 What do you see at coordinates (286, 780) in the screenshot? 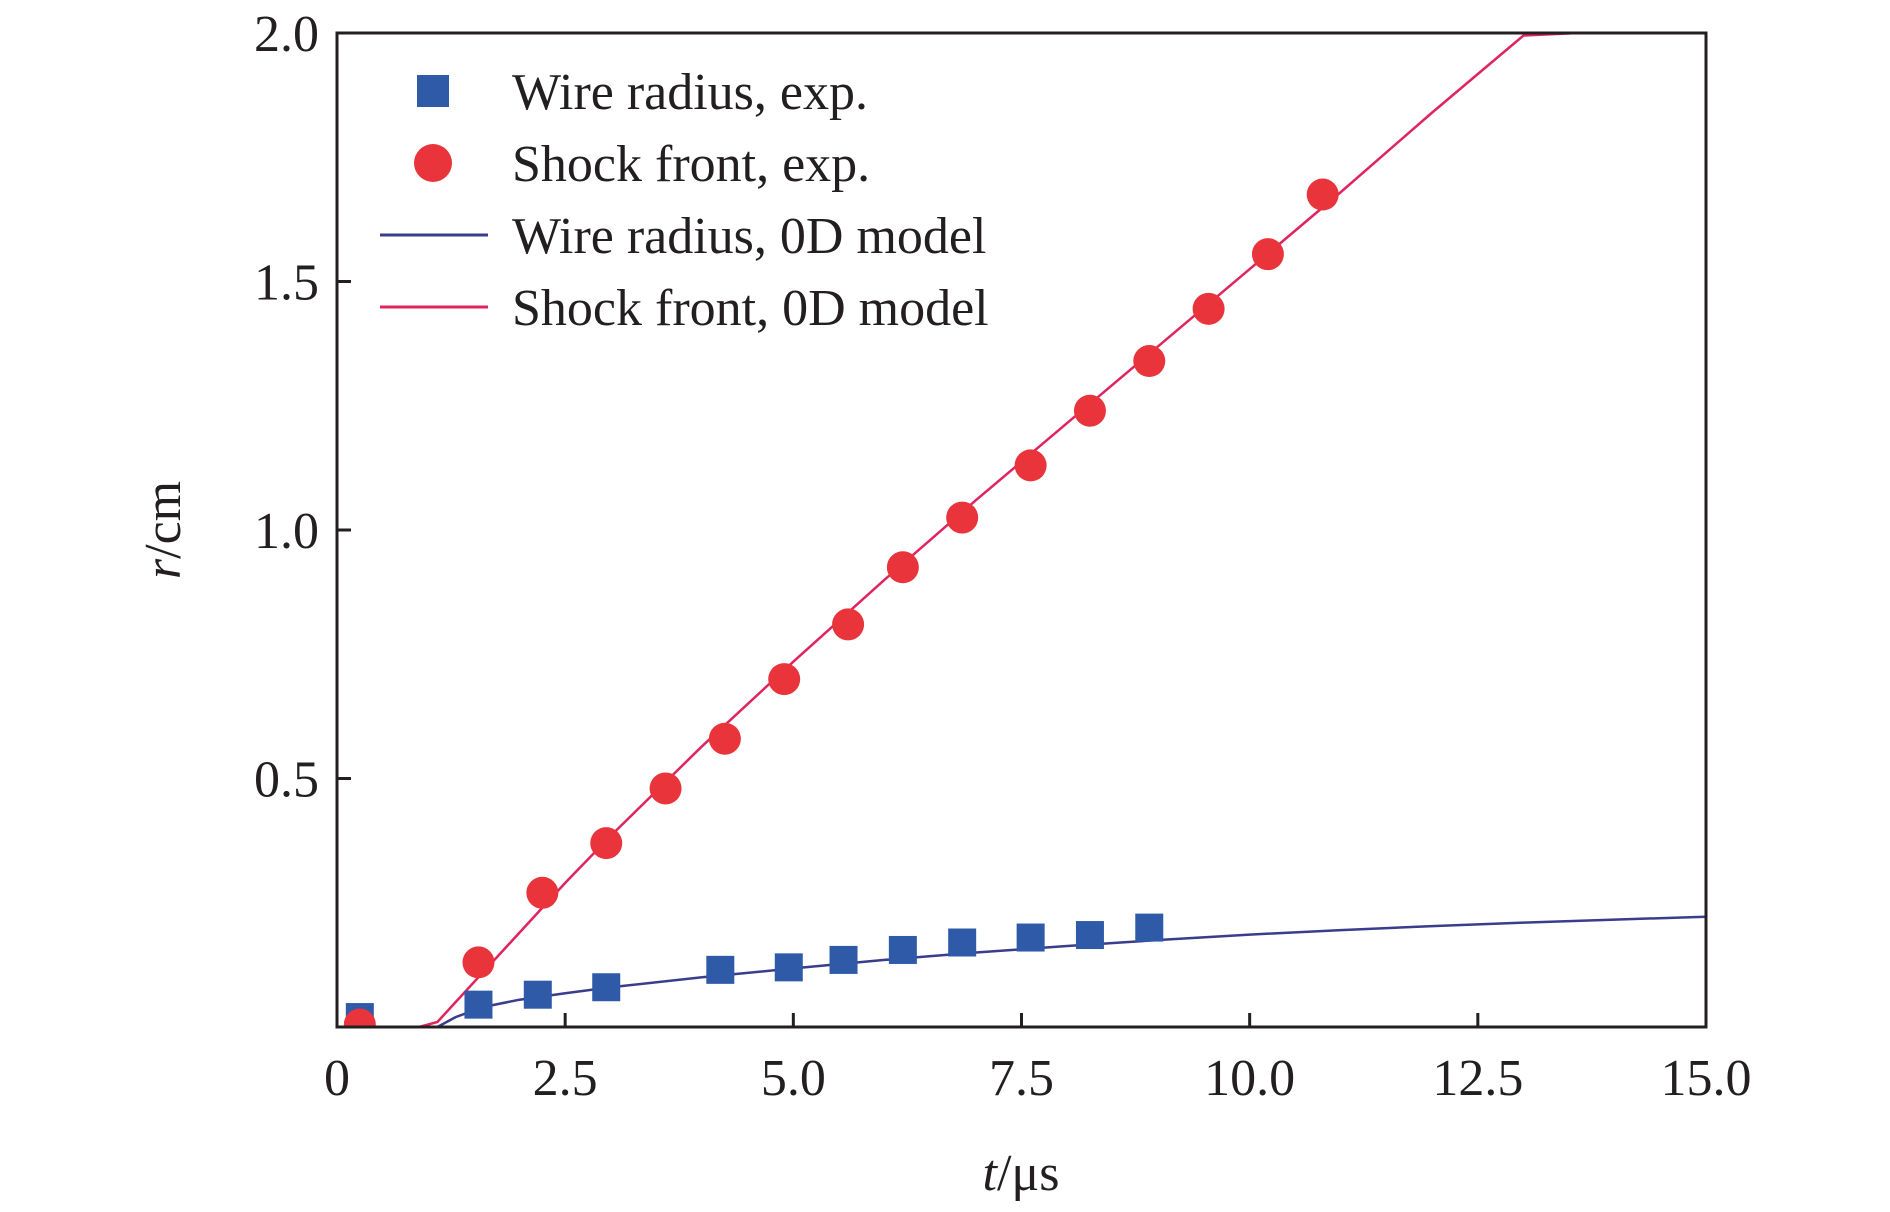
I see `y-tick-label: 0.5` at bounding box center [286, 780].